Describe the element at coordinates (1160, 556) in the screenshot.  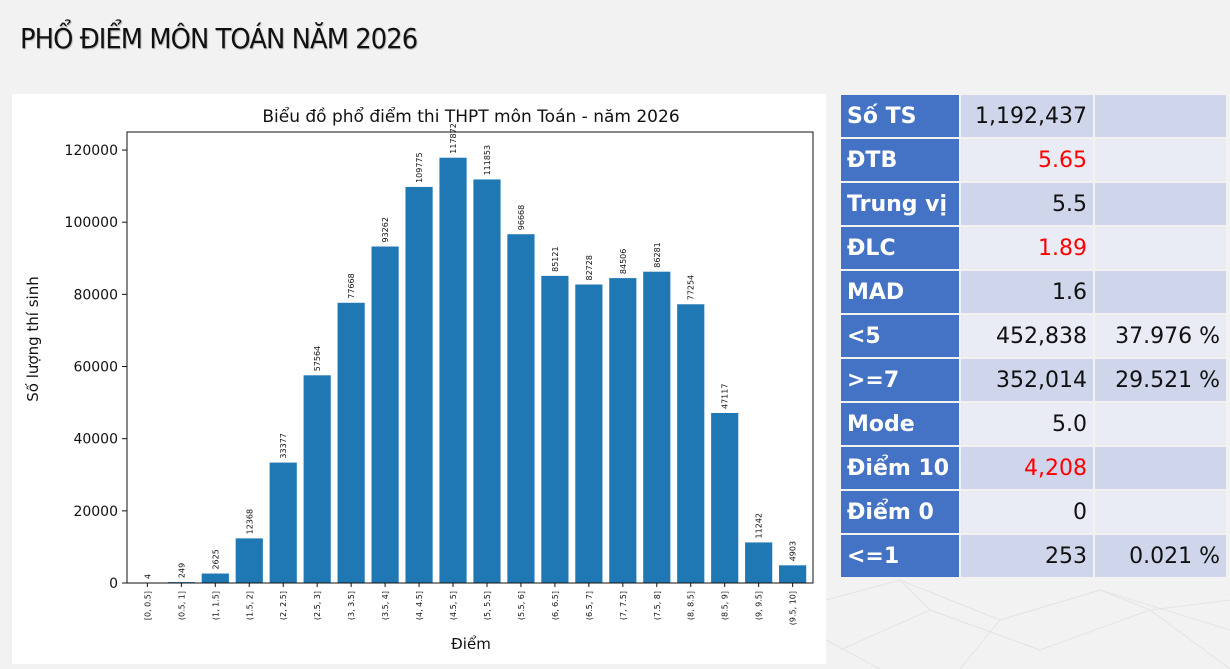
I see `stat-percent: 0.021 %` at that location.